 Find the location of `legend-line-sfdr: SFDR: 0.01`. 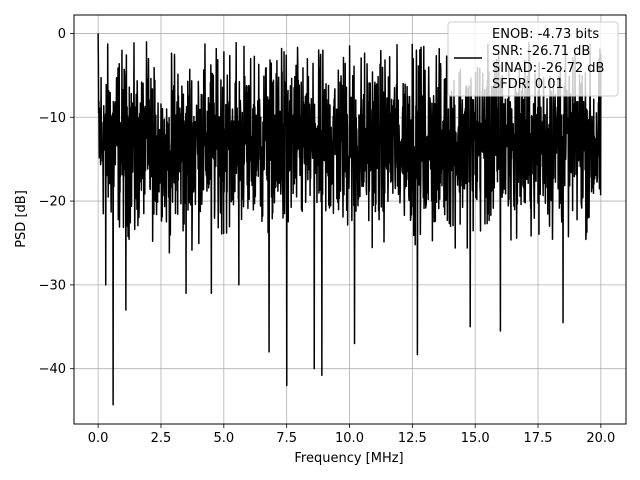

legend-line-sfdr: SFDR: 0.01 is located at coordinates (528, 84).